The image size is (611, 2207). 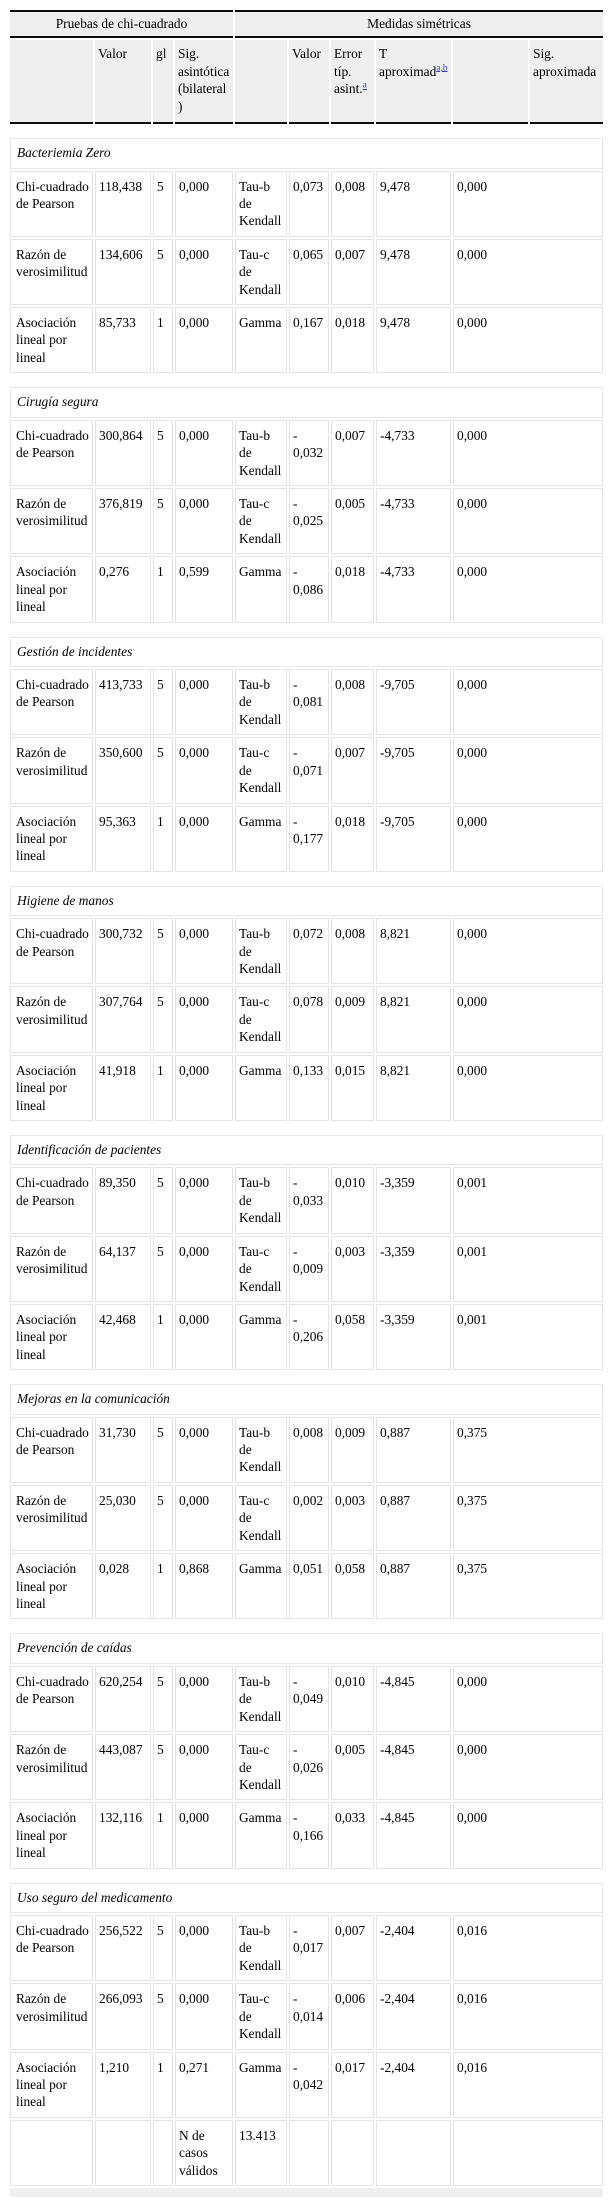 I want to click on cell-t-approx: 8,821, so click(x=413, y=1019).